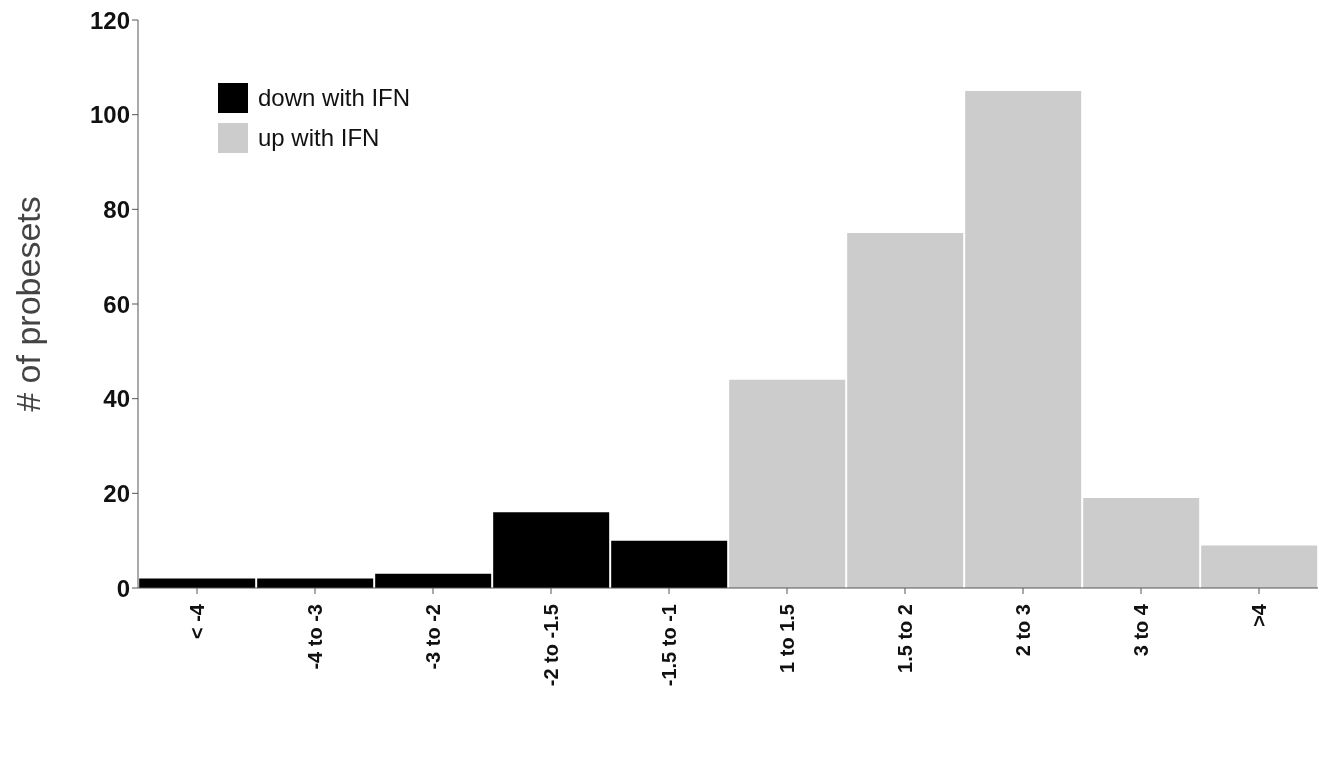 Image resolution: width=1339 pixels, height=760 pixels. What do you see at coordinates (116, 399) in the screenshot?
I see `y-tick-label: 40` at bounding box center [116, 399].